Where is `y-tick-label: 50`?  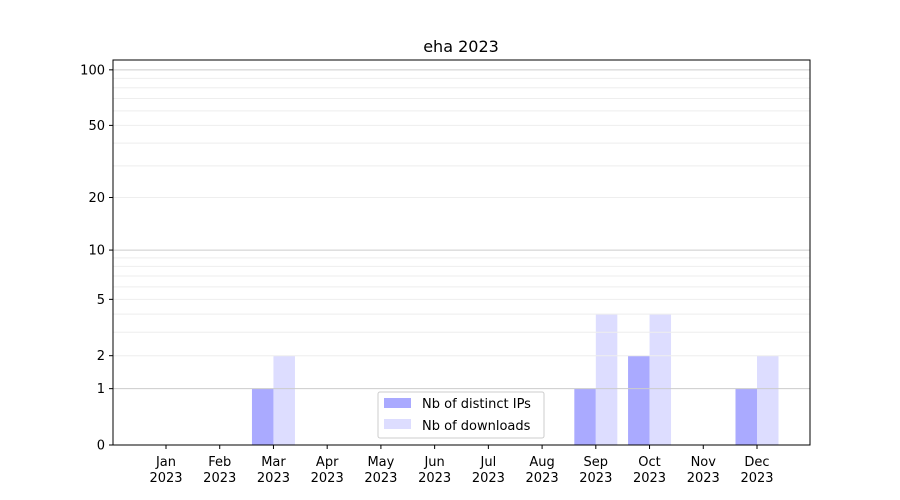
y-tick-label: 50 is located at coordinates (96, 126).